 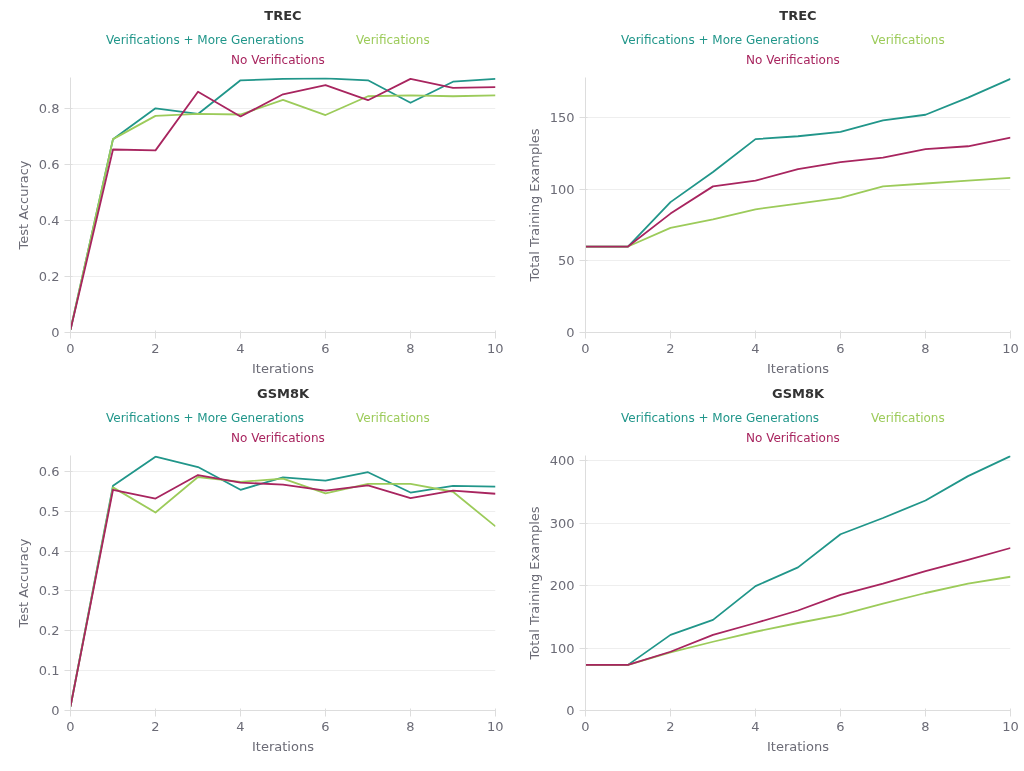 What do you see at coordinates (49, 591) in the screenshot?
I see `y-tick-label: 0.3` at bounding box center [49, 591].